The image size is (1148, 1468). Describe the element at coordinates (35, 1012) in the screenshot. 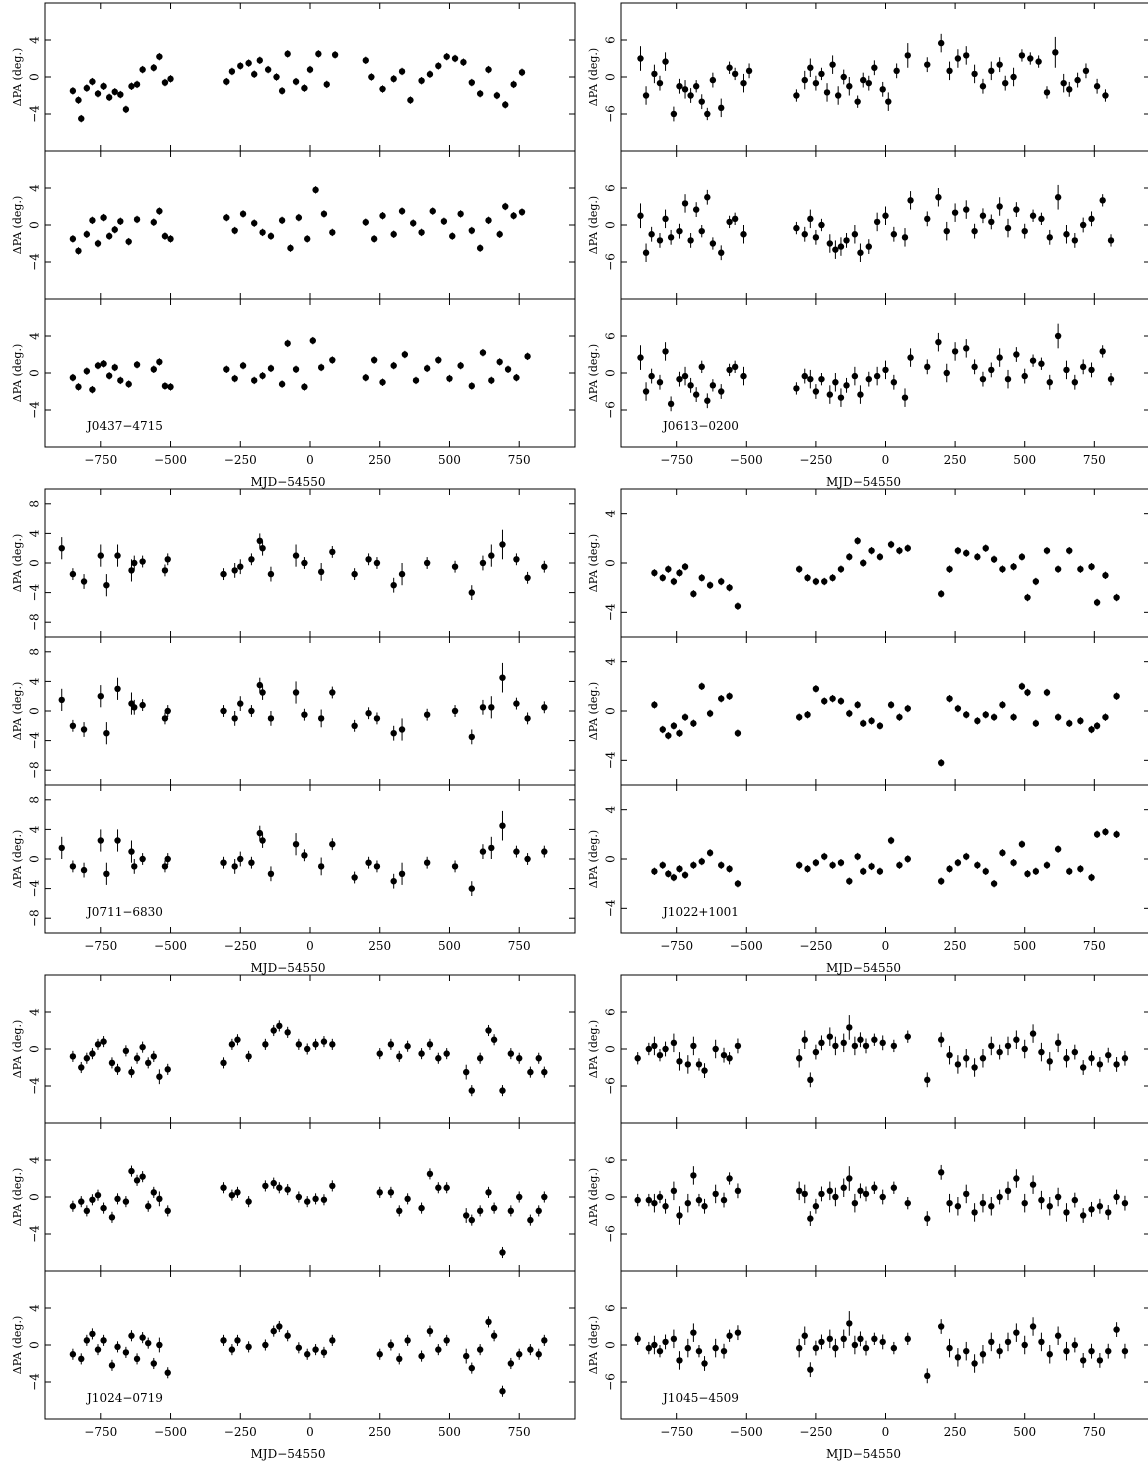

I see `y-tick-label: 4` at that location.